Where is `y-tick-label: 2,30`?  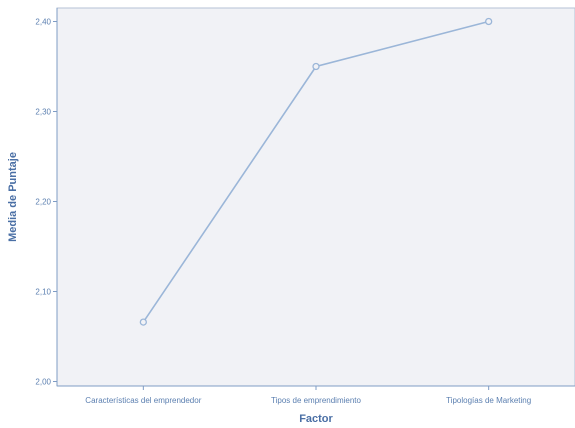
y-tick-label: 2,30 is located at coordinates (43, 112).